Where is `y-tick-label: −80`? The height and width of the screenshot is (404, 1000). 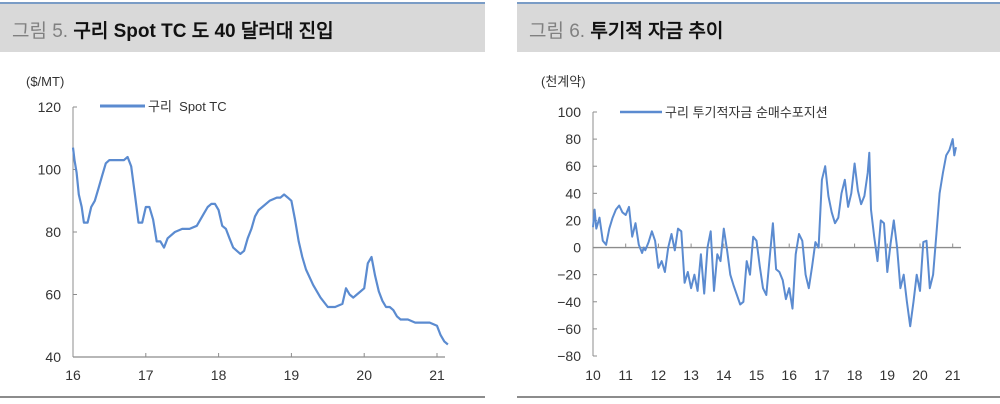
y-tick-label: −80 is located at coordinates (569, 356).